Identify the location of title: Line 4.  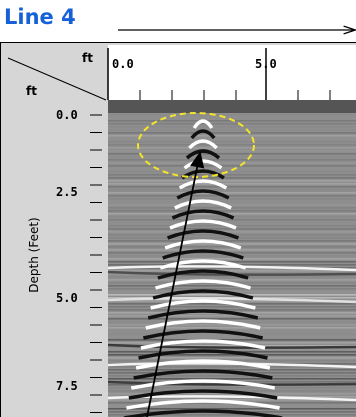
(40, 17).